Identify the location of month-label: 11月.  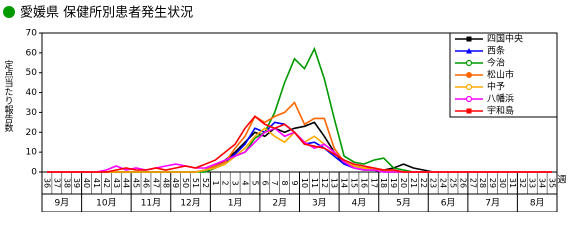
(151, 203).